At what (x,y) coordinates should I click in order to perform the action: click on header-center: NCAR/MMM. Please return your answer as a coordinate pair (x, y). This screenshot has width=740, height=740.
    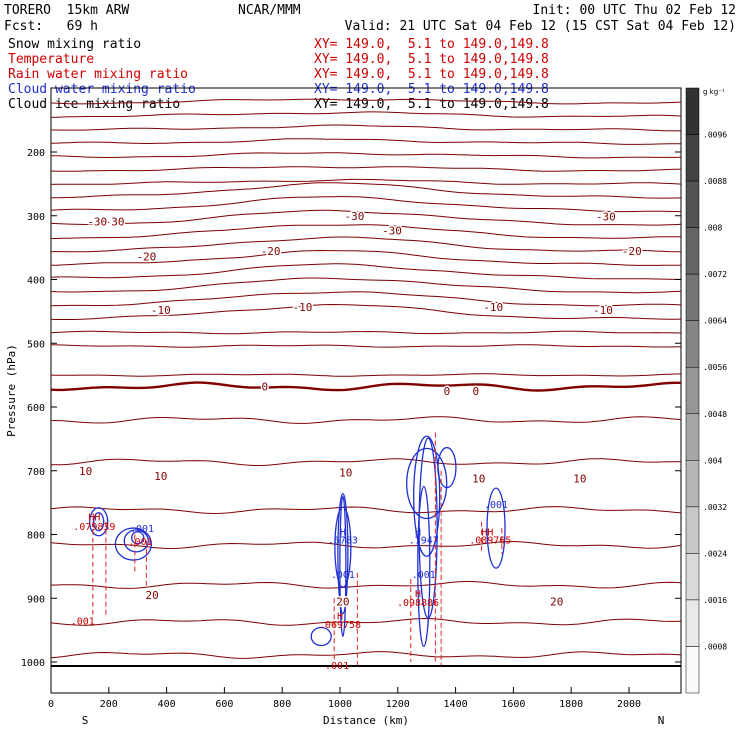
    Looking at the image, I should click on (269, 10).